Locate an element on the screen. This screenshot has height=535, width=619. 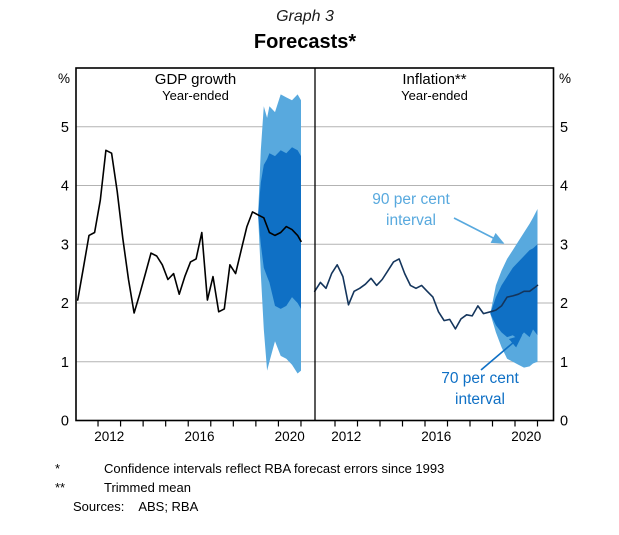
y-tick-label-left: 2 is located at coordinates (65, 304).